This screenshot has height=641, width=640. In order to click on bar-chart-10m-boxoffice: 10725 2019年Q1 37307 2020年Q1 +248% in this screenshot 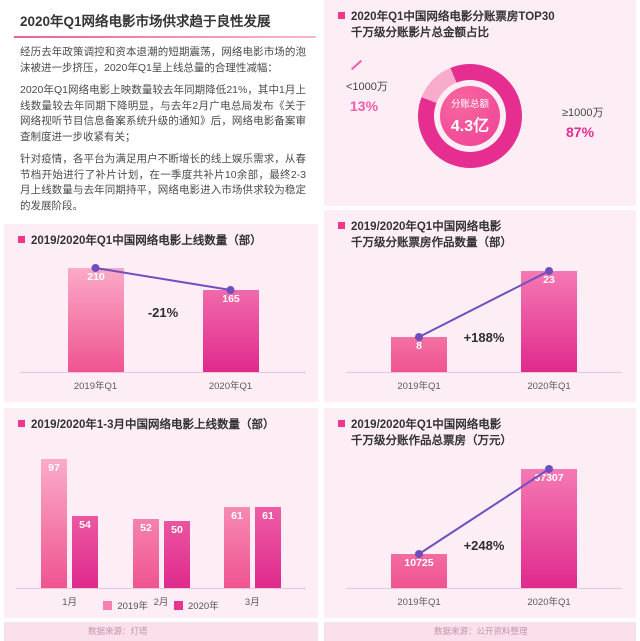, I will do `click(484, 531)`.